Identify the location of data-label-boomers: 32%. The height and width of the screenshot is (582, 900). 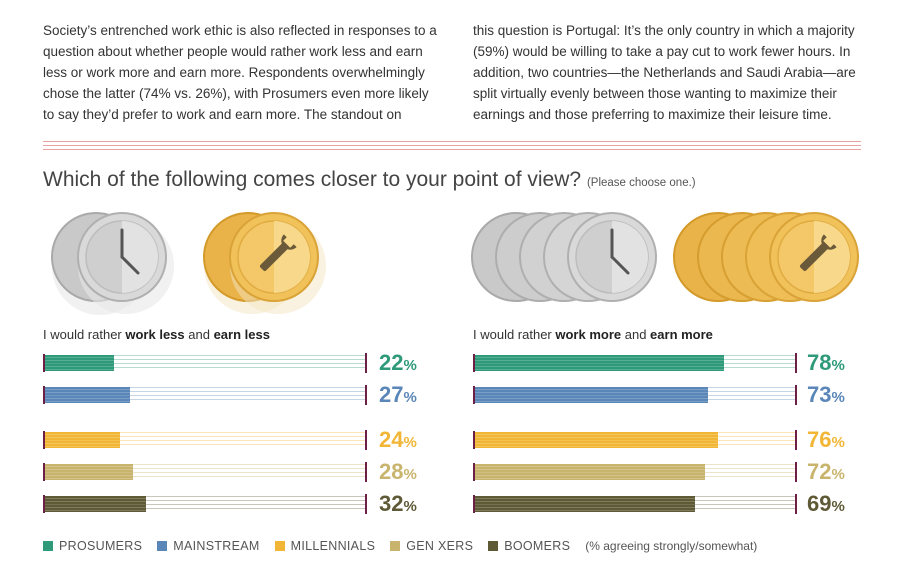
(398, 504).